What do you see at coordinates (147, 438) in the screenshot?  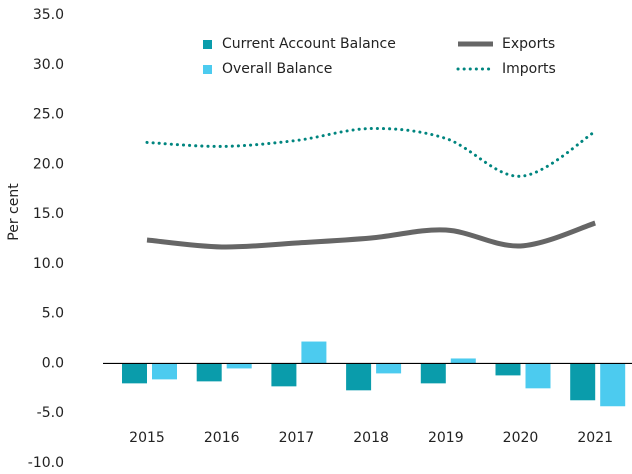 I see `x-tick-label: 2015` at bounding box center [147, 438].